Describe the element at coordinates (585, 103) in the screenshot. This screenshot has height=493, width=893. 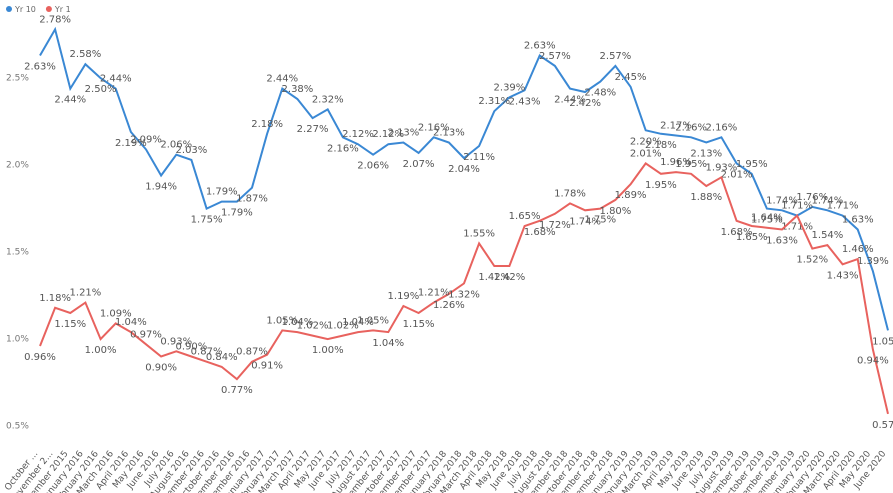
I see `data-label: 2.42%` at that location.